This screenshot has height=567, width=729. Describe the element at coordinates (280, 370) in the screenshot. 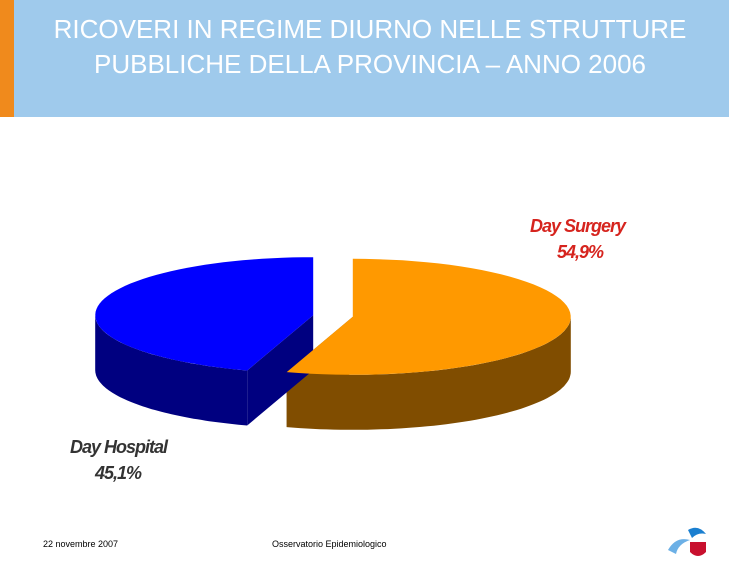

I see `slice-cut-face` at that location.